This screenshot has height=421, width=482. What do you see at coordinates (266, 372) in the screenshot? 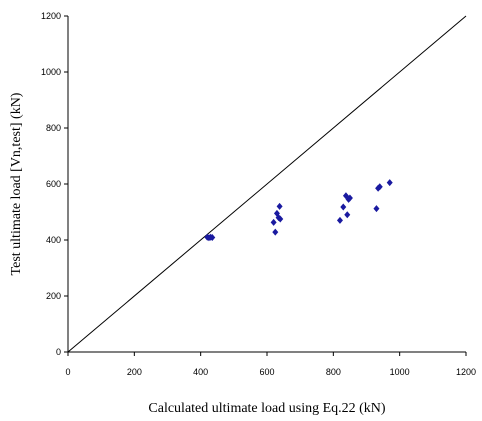
I see `x-tick-label: 600` at bounding box center [266, 372].